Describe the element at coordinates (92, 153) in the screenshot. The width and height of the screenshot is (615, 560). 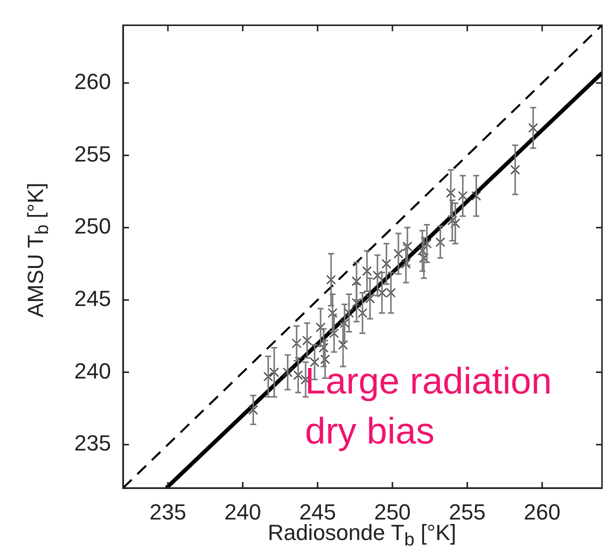
I see `y-tick-label: 255` at that location.